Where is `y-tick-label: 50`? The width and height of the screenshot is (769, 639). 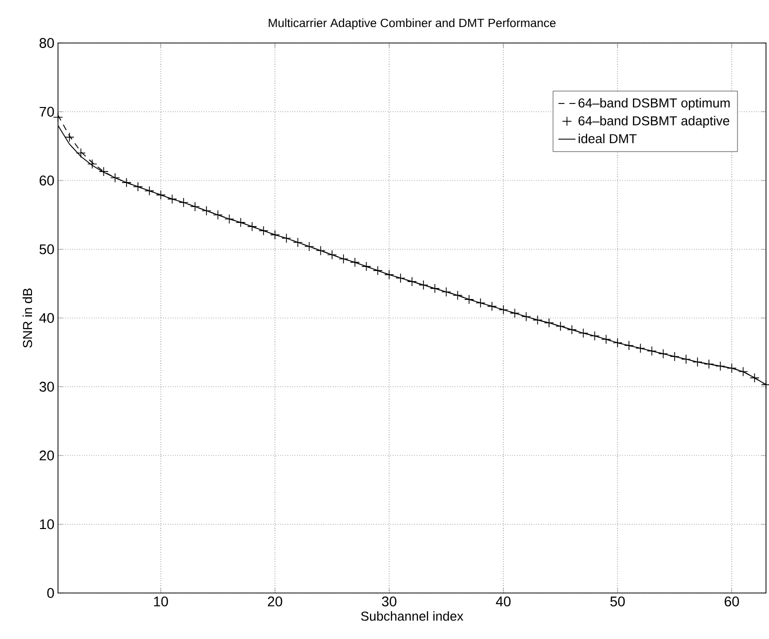 y-tick-label: 50 is located at coordinates (47, 249).